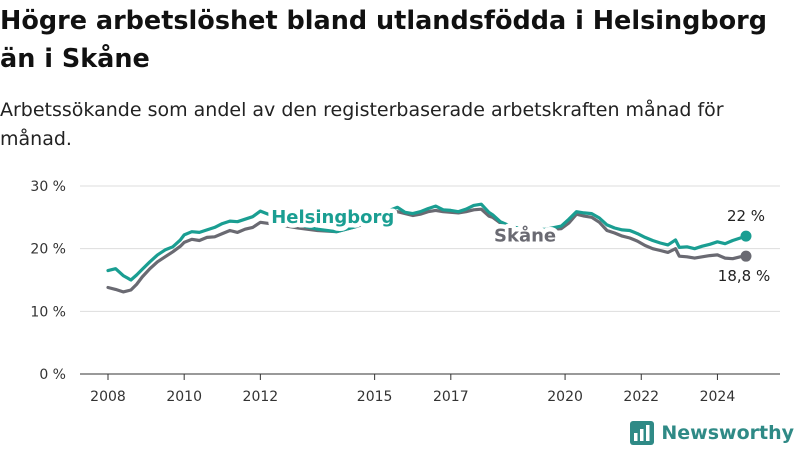 This screenshot has height=450, width=800. What do you see at coordinates (746, 236) in the screenshot?
I see `end-point-helsingborg` at bounding box center [746, 236].